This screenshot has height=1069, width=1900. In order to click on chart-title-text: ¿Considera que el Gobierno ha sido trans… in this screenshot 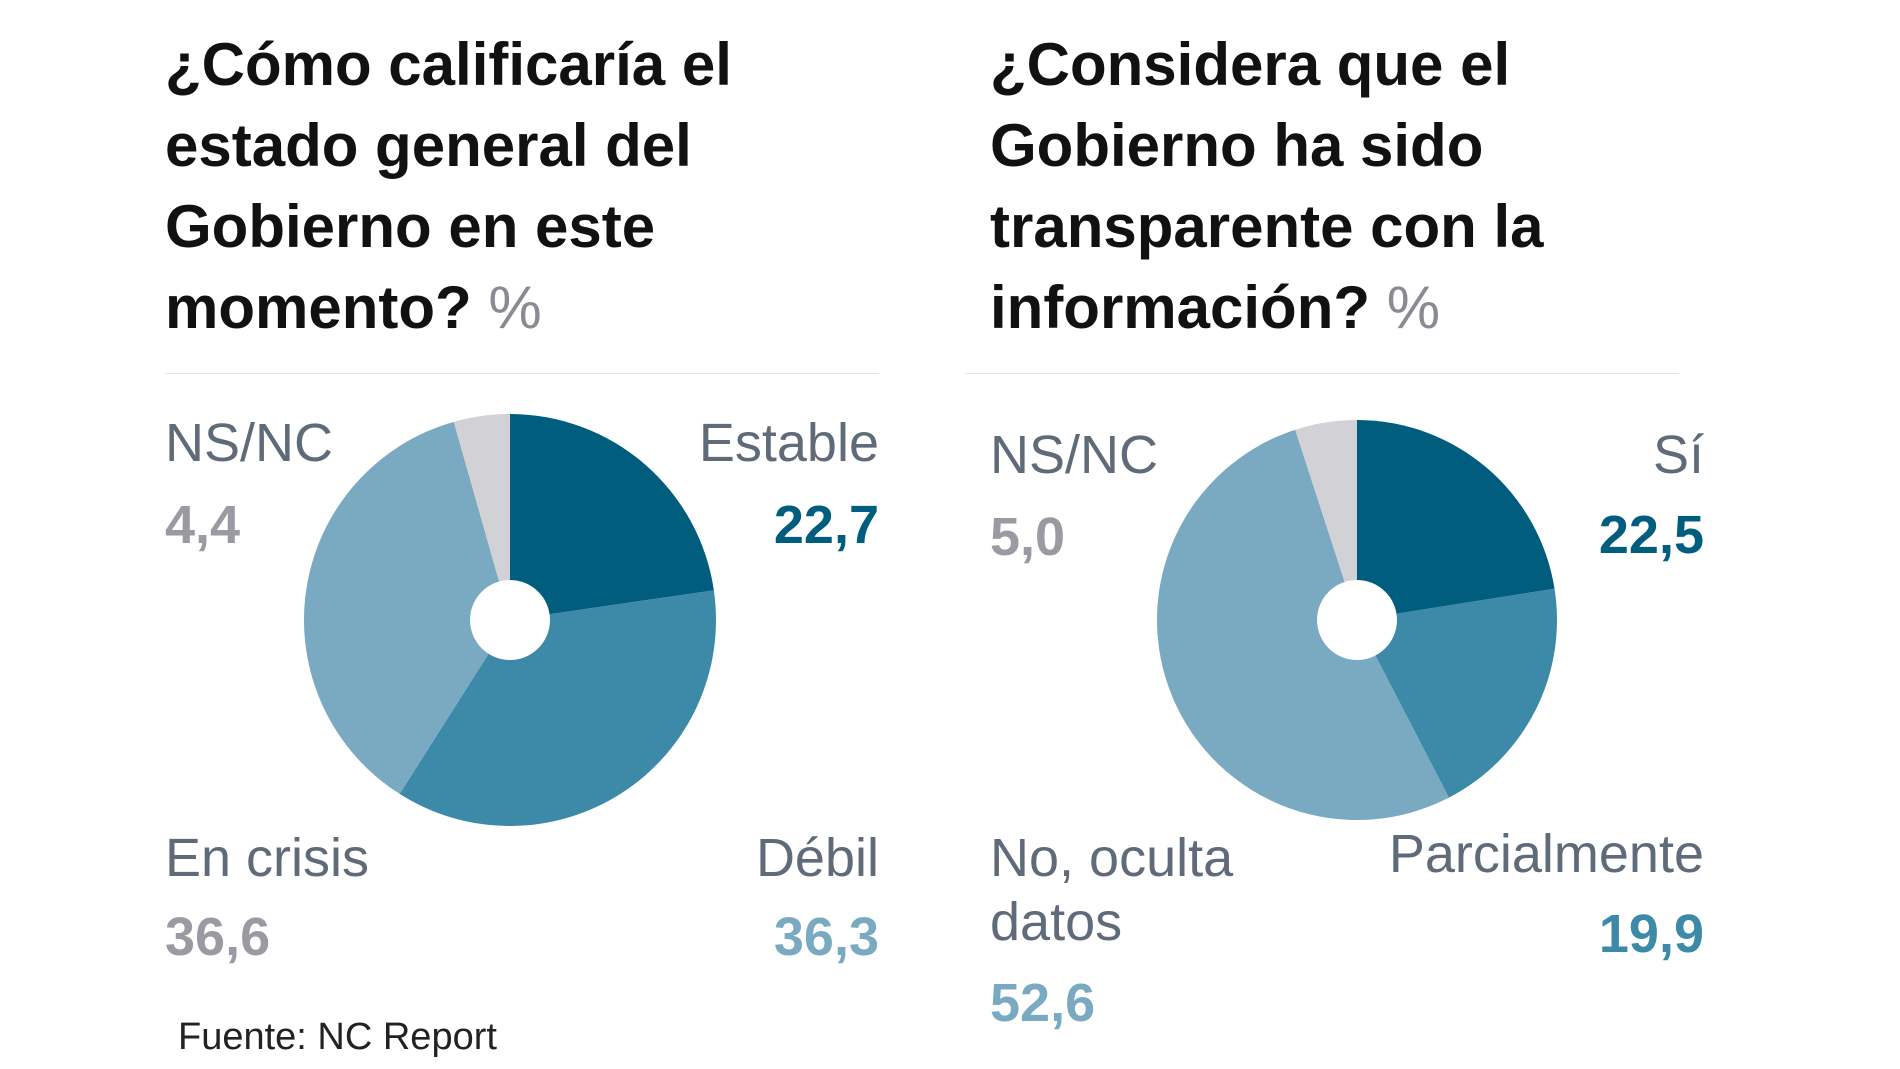, I will do `click(1267, 186)`.